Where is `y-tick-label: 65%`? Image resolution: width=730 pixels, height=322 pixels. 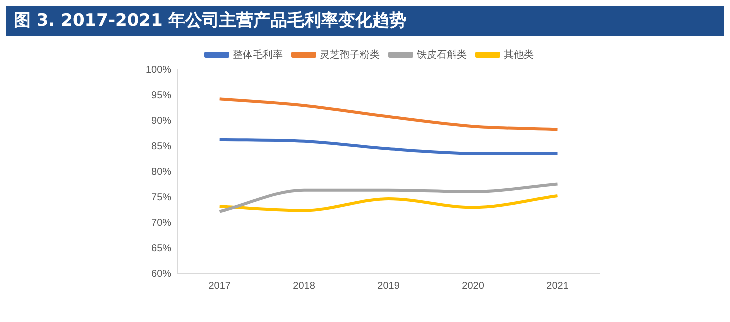 y-tick-label: 65% is located at coordinates (162, 248).